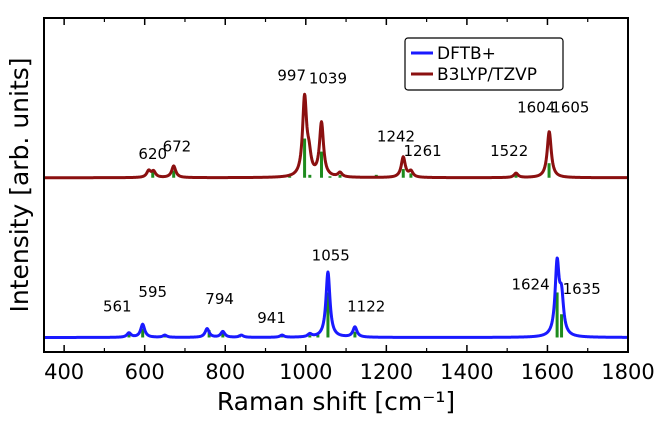 The image size is (664, 428). What do you see at coordinates (466, 54) in the screenshot?
I see `legend-label-dftb: DFTB+` at bounding box center [466, 54].